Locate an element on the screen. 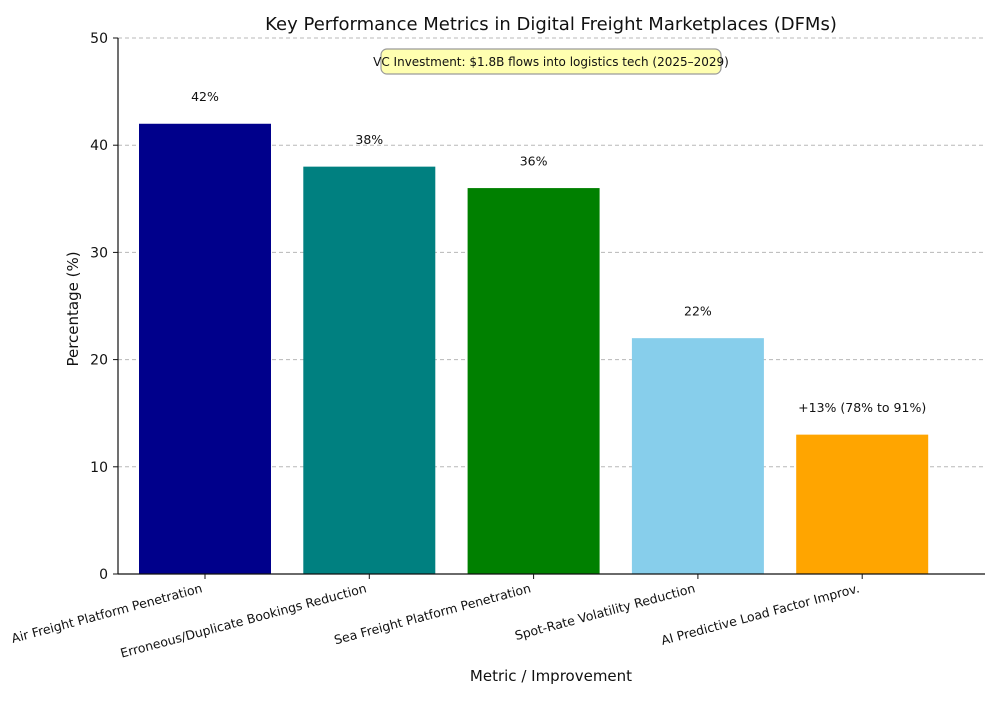 The height and width of the screenshot is (704, 1000). y-tick-label: 0 is located at coordinates (103, 575).